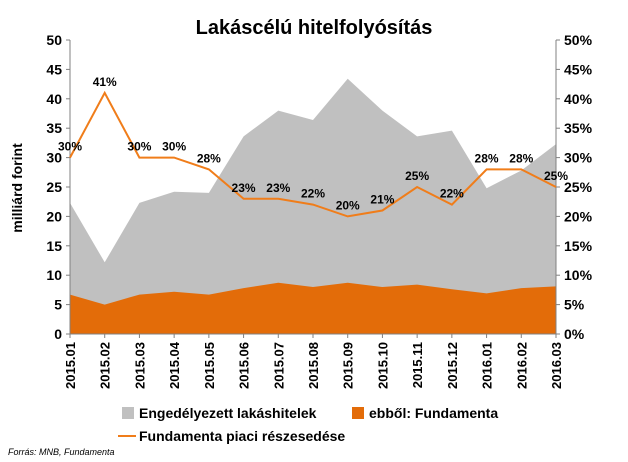 The image size is (628, 462). I want to click on y-axis-label: milliárd forint, so click(17, 188).